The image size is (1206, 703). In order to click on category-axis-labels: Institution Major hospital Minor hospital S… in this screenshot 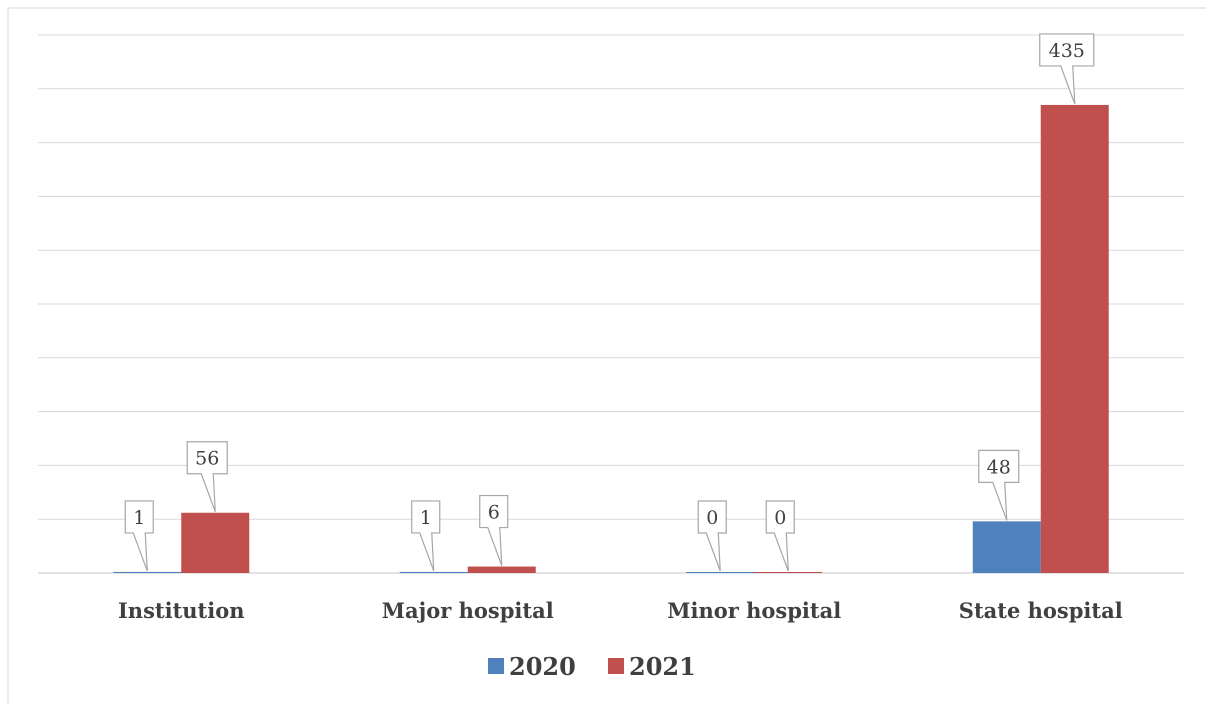, I will do `click(620, 610)`.